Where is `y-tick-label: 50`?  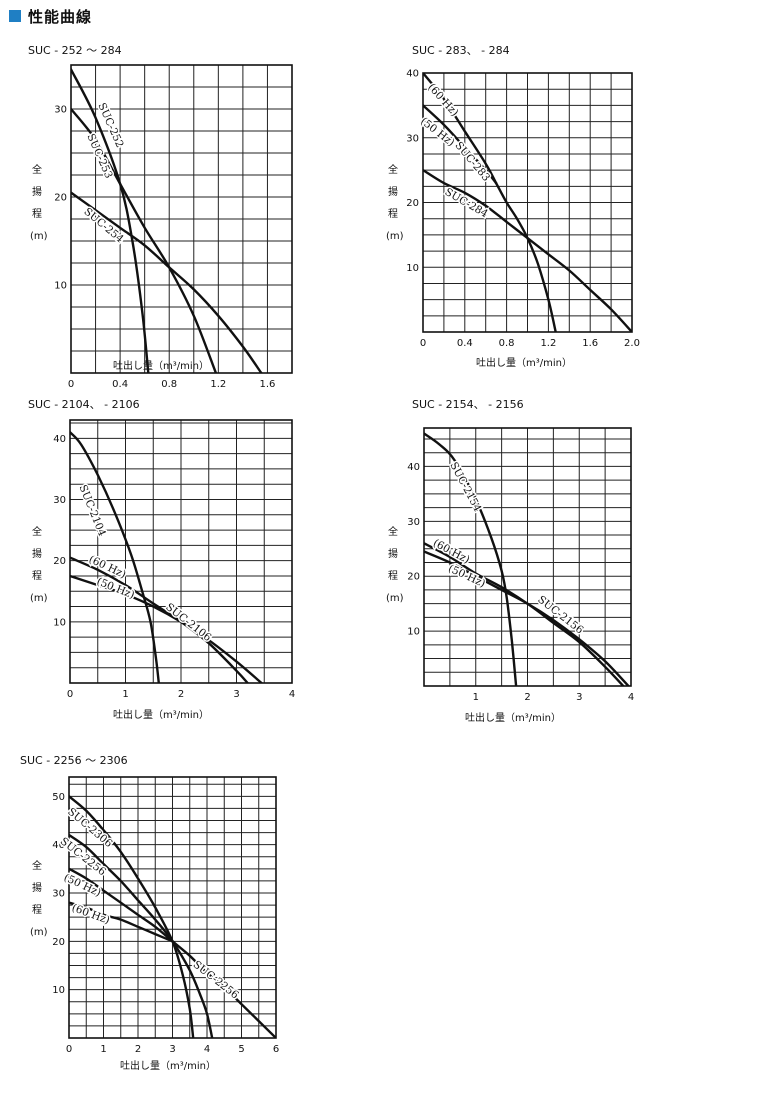 y-tick-label: 50 is located at coordinates (58, 797).